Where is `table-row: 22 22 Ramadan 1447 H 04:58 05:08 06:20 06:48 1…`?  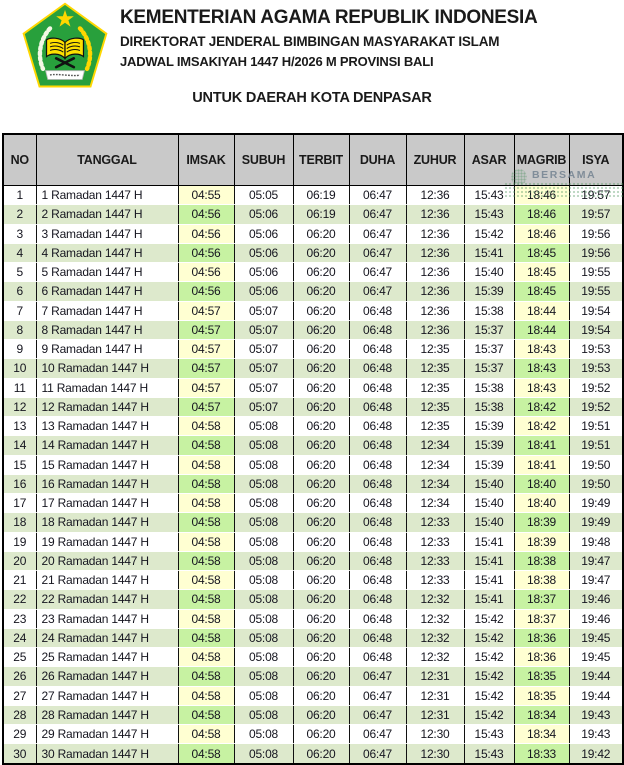
table-row: 22 22 Ramadan 1447 H 04:58 05:08 06:20 06:48 1… is located at coordinates (313, 599).